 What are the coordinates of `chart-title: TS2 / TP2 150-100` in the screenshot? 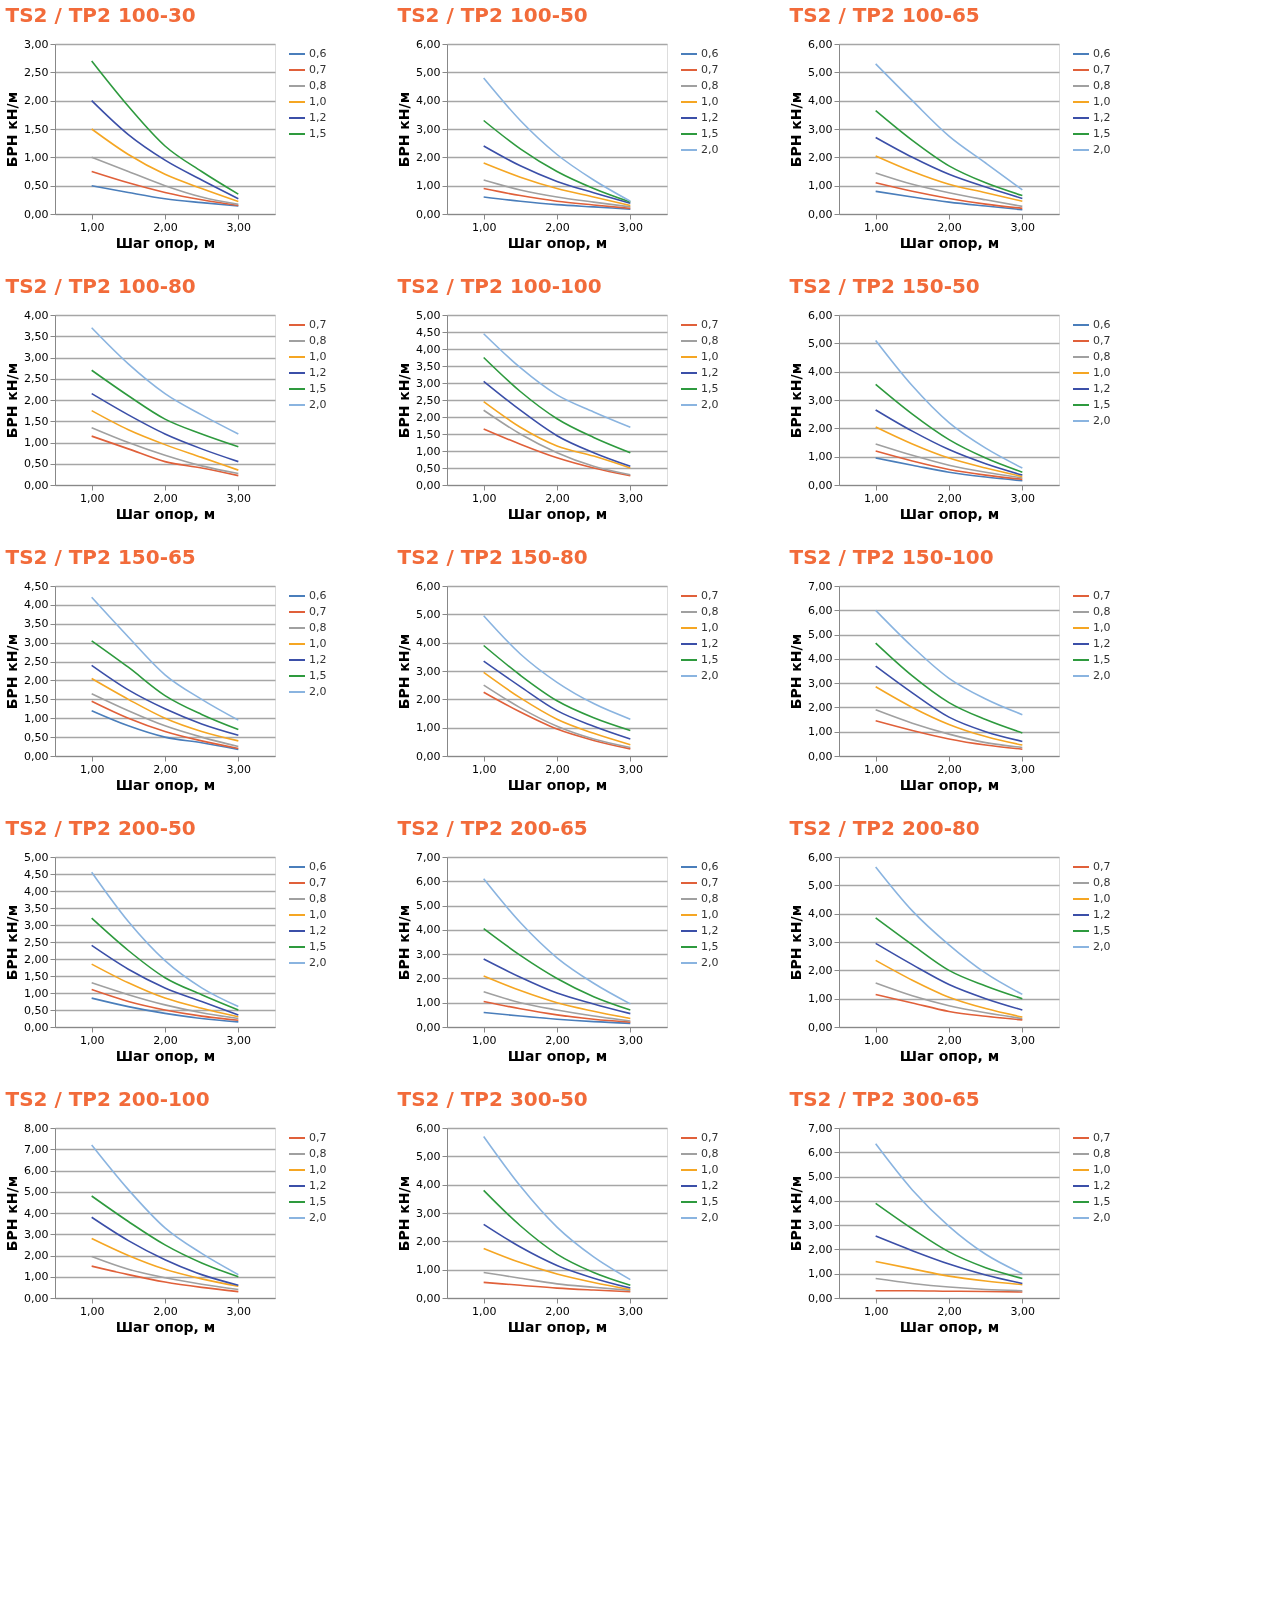 It's located at (891, 557).